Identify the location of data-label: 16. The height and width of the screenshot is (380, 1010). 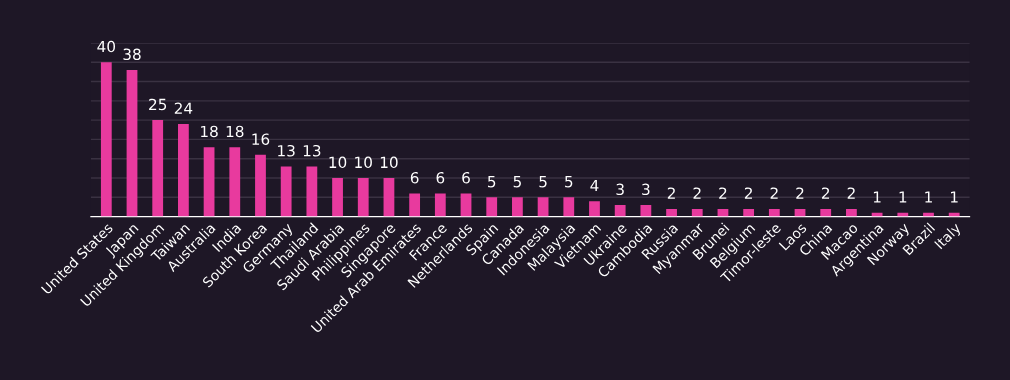
(261, 139).